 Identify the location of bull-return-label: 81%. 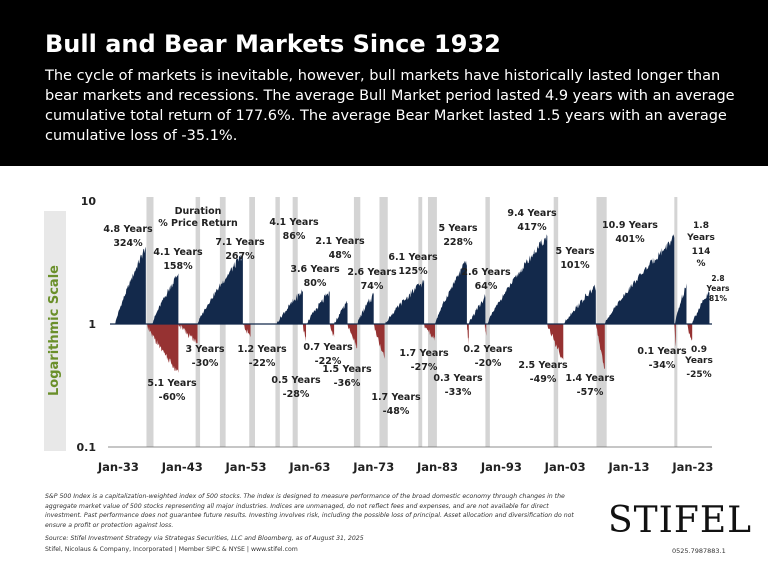
(718, 298).